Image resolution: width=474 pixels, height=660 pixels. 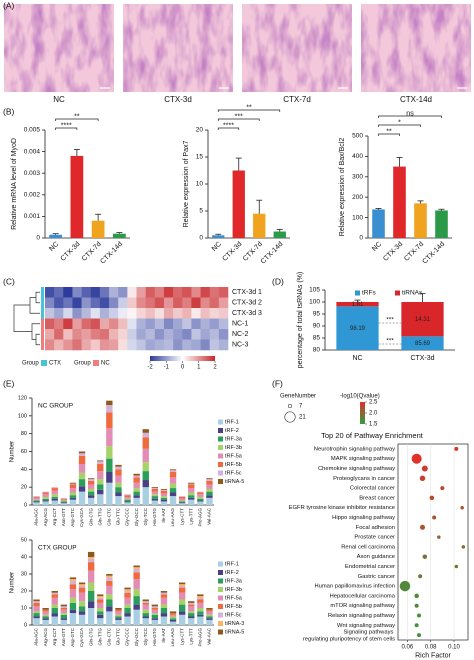 What do you see at coordinates (454, 648) in the screenshot?
I see `x-tick-label: 0.10` at bounding box center [454, 648].